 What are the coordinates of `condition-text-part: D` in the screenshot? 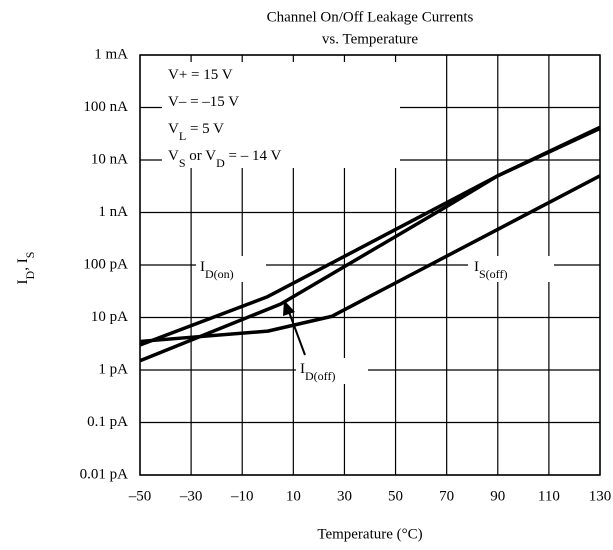 It's located at (220, 163).